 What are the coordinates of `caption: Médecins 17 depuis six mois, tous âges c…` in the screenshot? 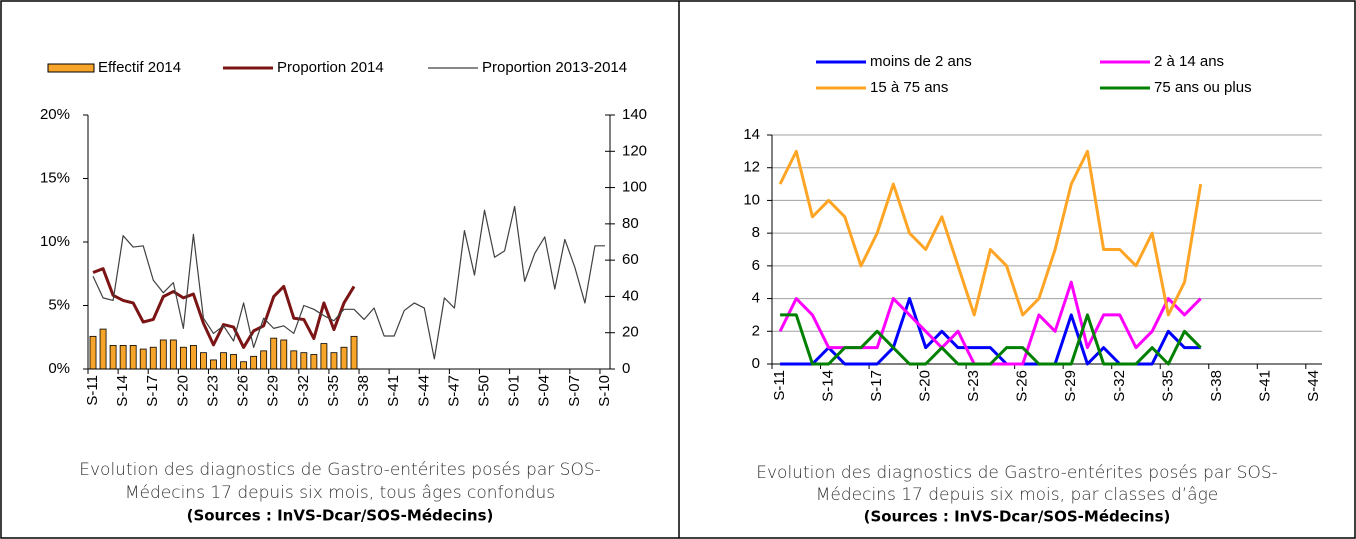 It's located at (340, 493).